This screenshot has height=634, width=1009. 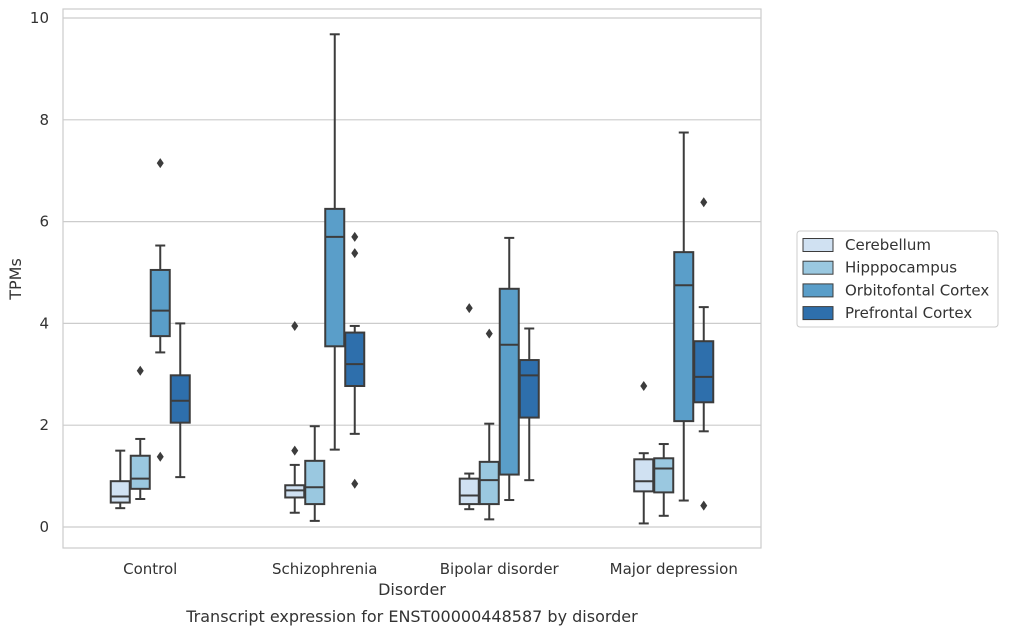 I want to click on box-orbitofontal-cortex-control, so click(x=160, y=310).